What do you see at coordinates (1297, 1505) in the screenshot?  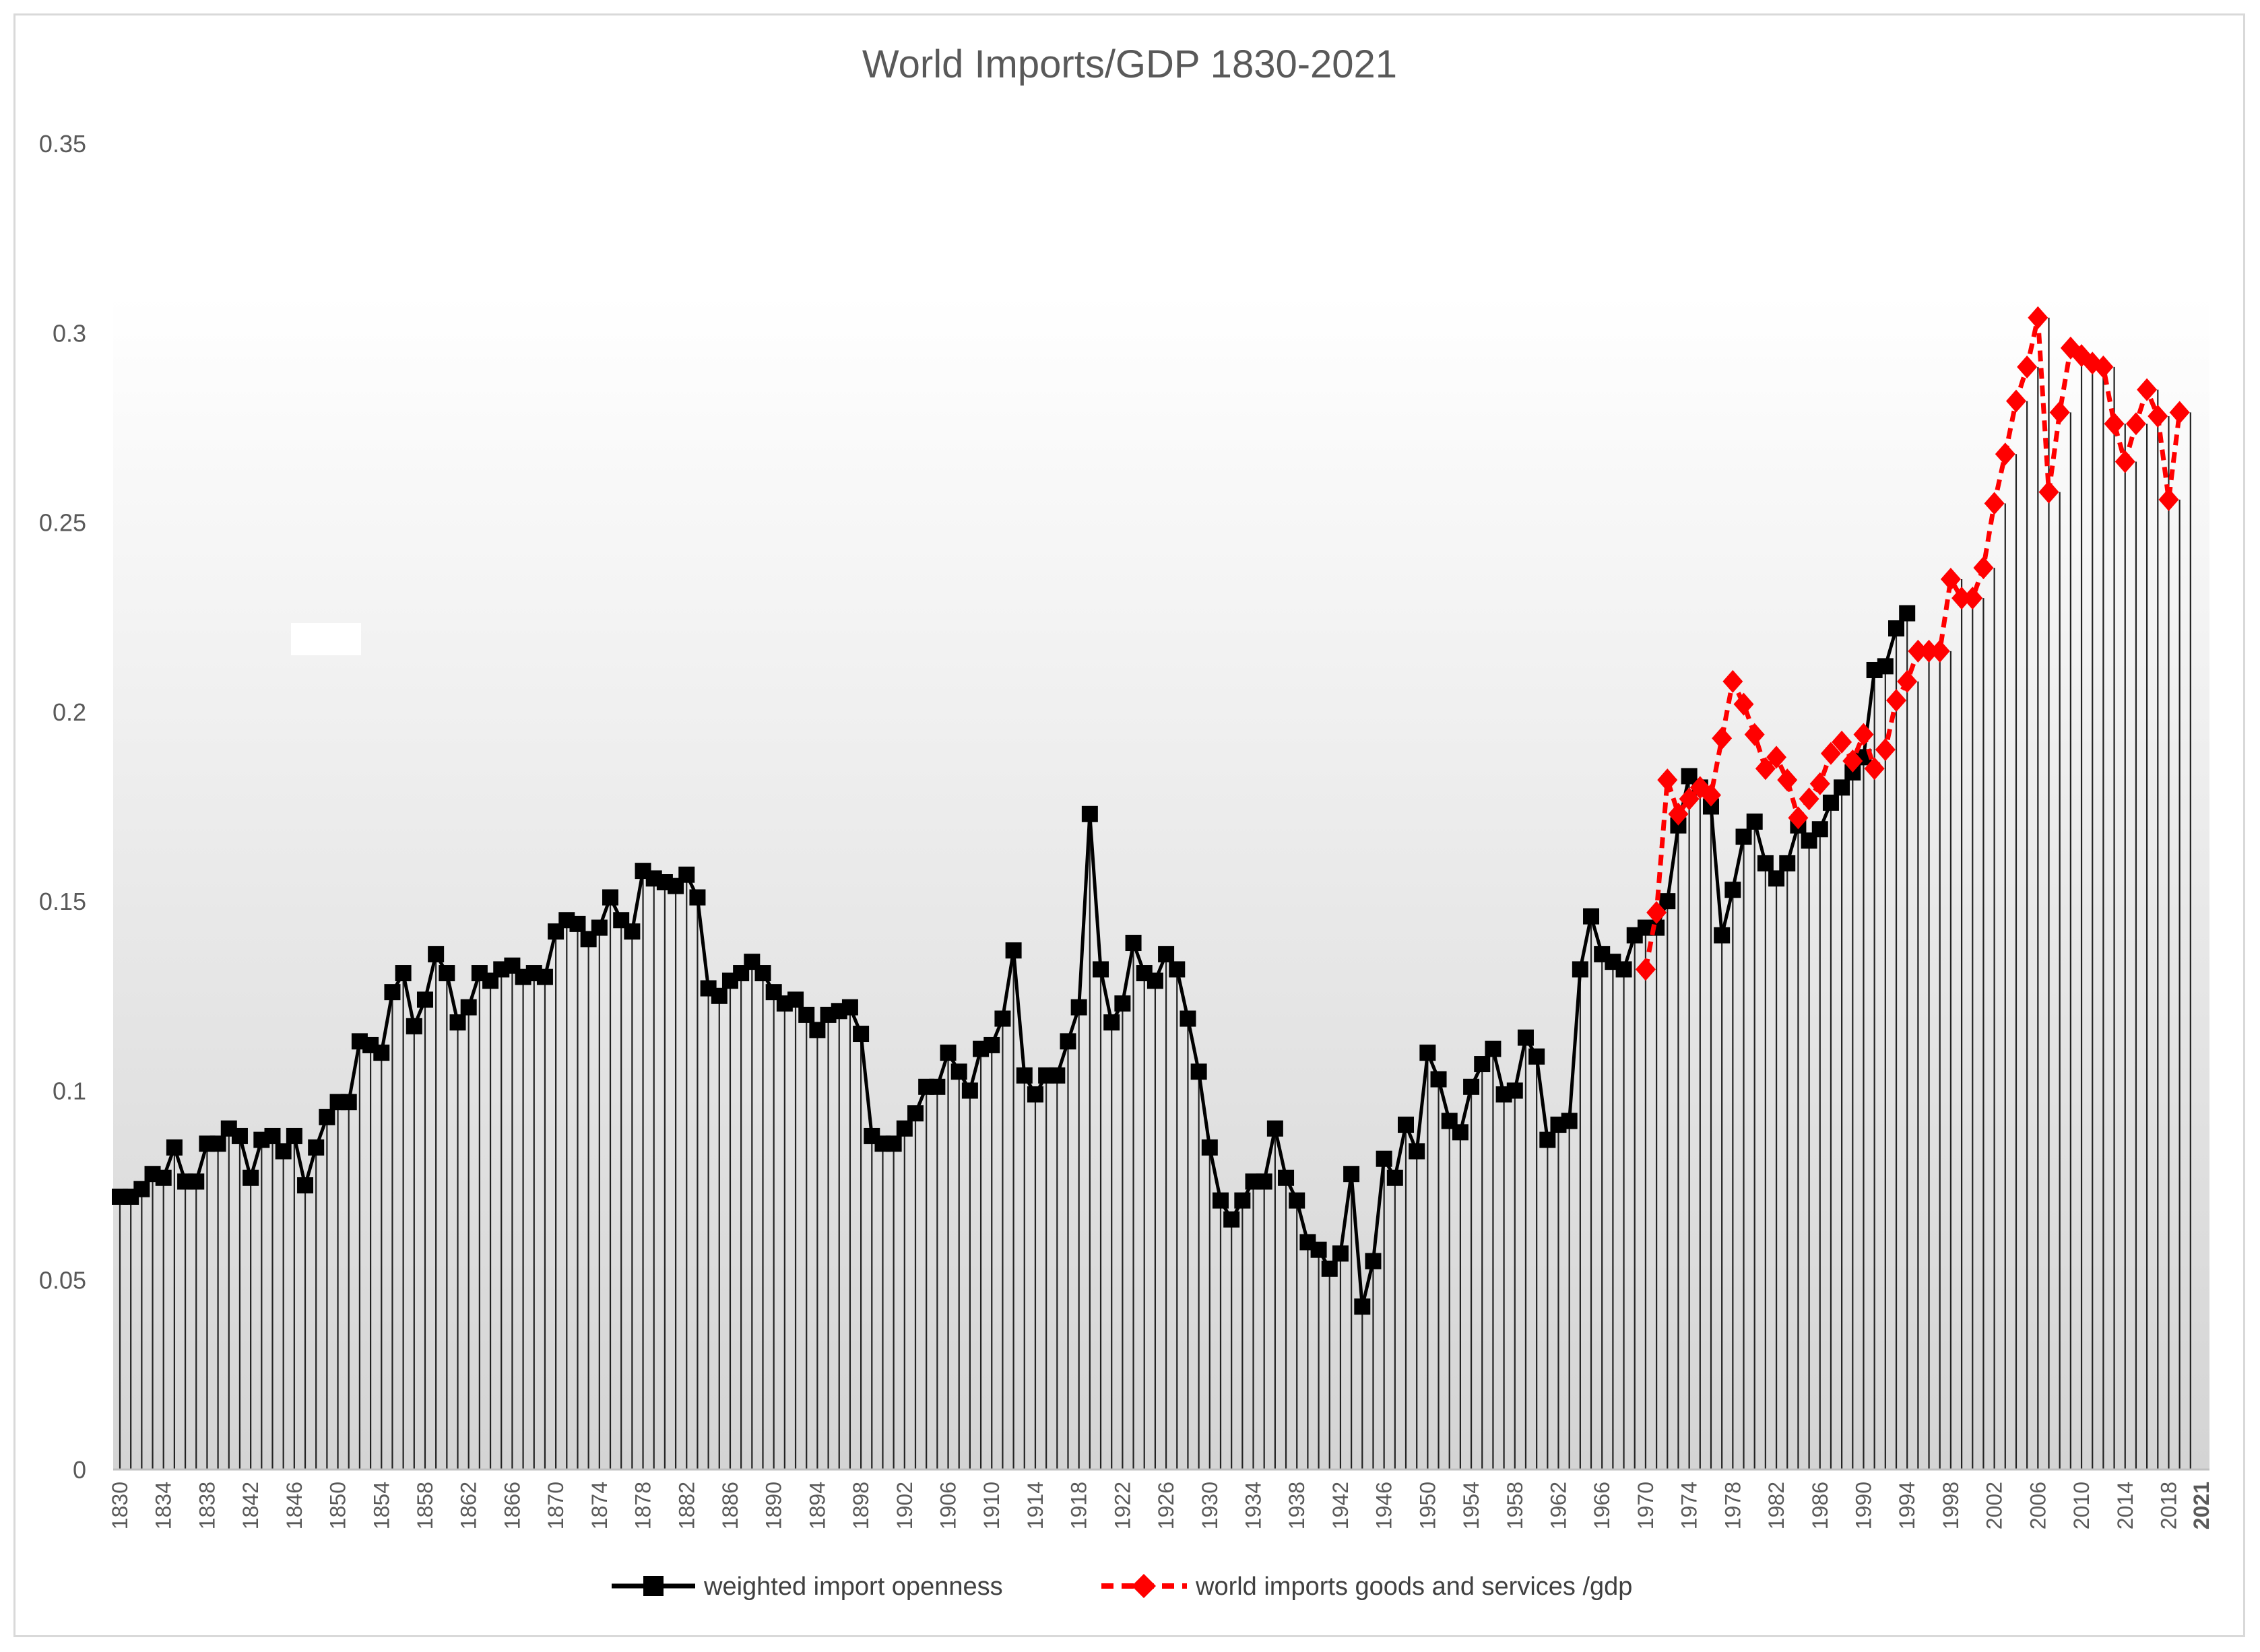 I see `x-tick-label: 1938` at bounding box center [1297, 1505].